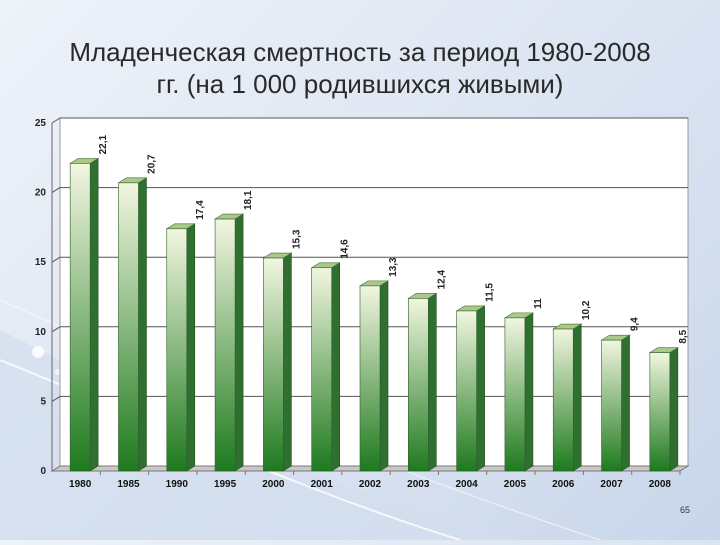  Describe the element at coordinates (43, 401) in the screenshot. I see `y-tick-label: 5` at that location.